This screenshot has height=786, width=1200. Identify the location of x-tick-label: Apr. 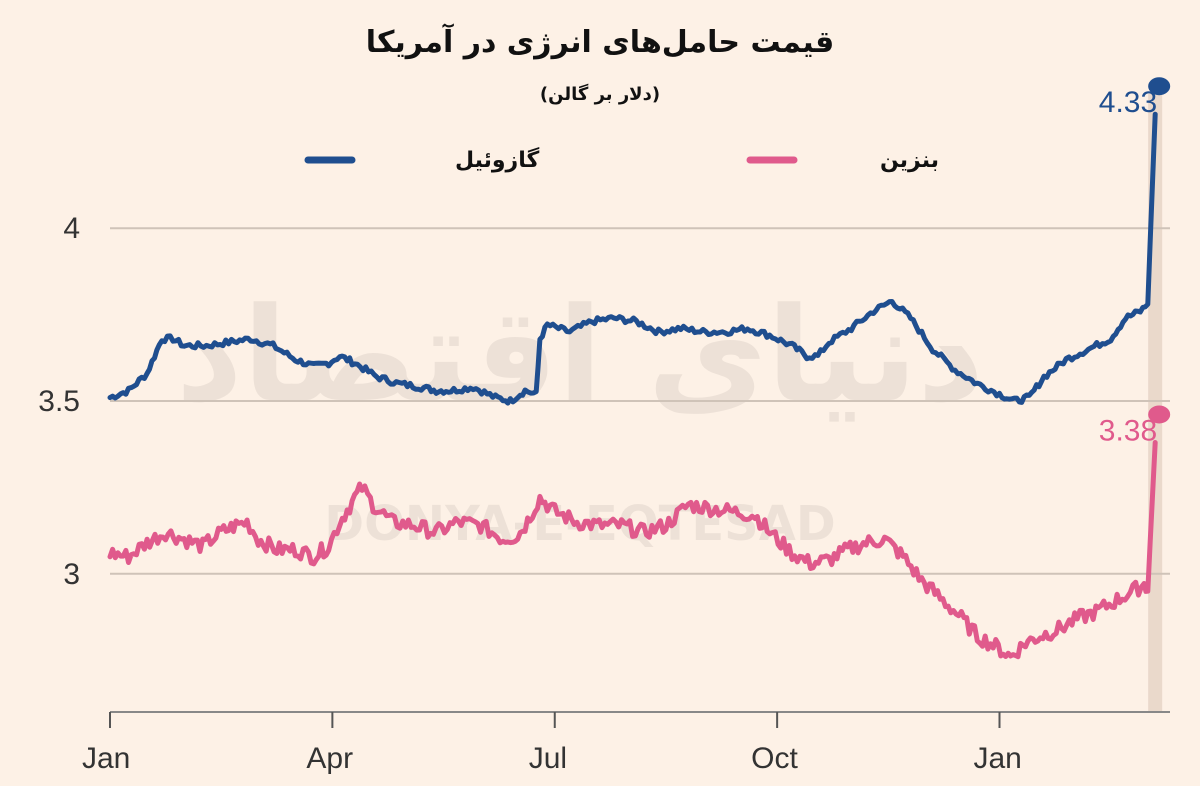
(329, 758).